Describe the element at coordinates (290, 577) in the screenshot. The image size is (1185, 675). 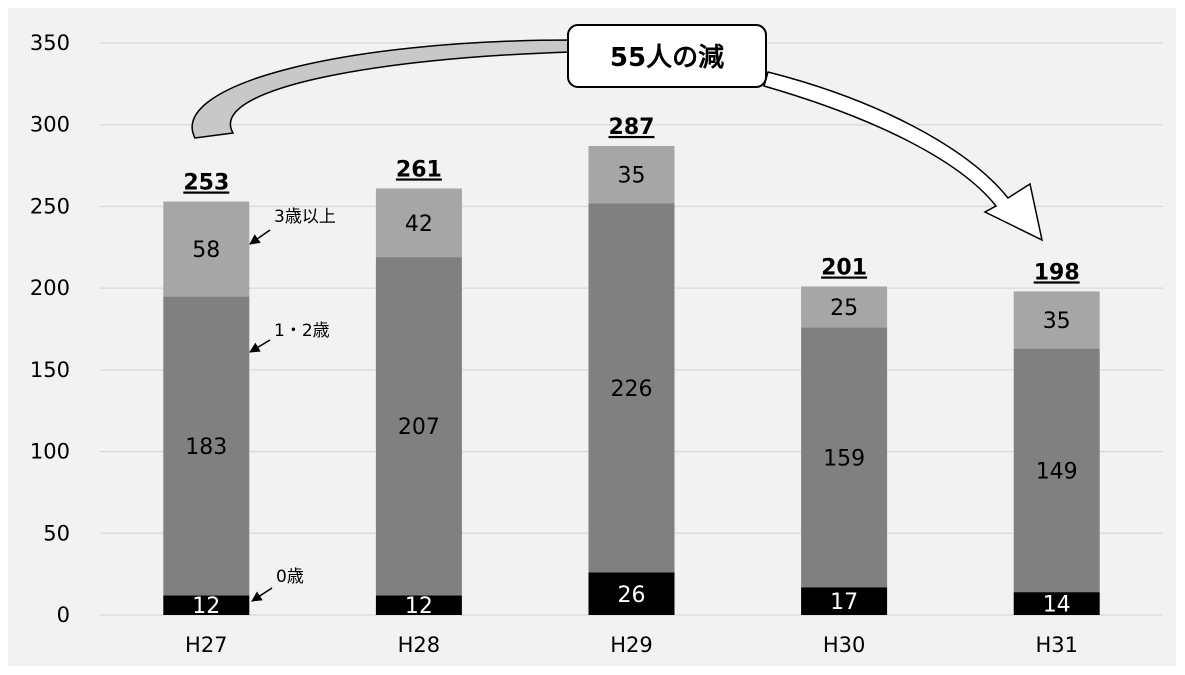
I see `annotation-age0: 0歳` at that location.